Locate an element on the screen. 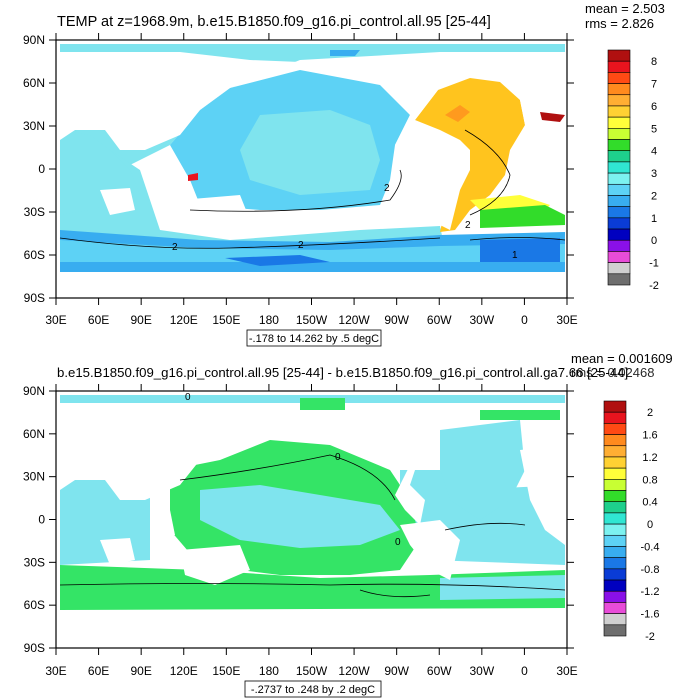  rms-stat: rms = 2.826 is located at coordinates (619, 23).